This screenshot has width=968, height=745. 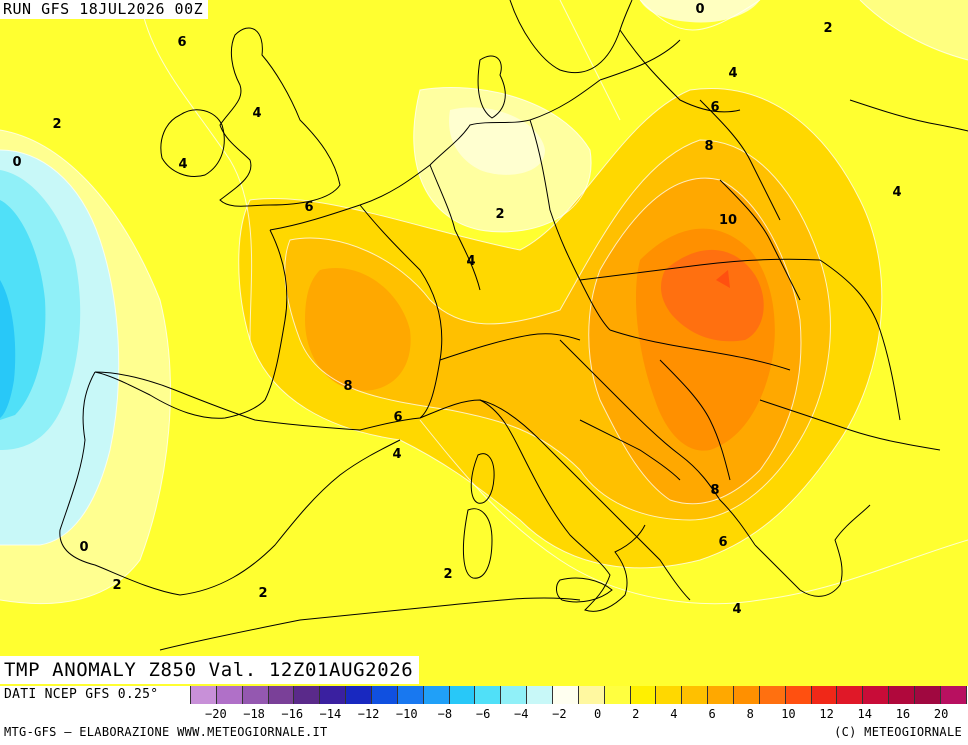 I want to click on colorbar-tick: −20, so click(x=216, y=714).